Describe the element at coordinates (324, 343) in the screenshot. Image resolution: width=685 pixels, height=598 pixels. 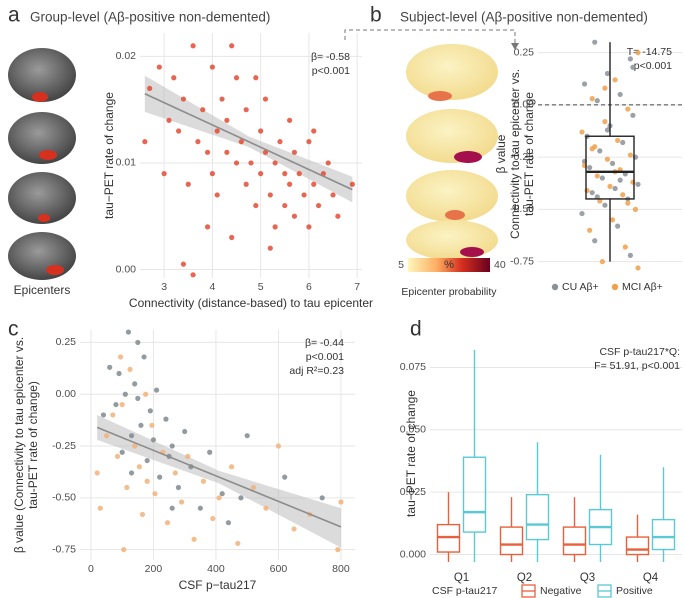
I see `annotation: β= -0.44` at that location.